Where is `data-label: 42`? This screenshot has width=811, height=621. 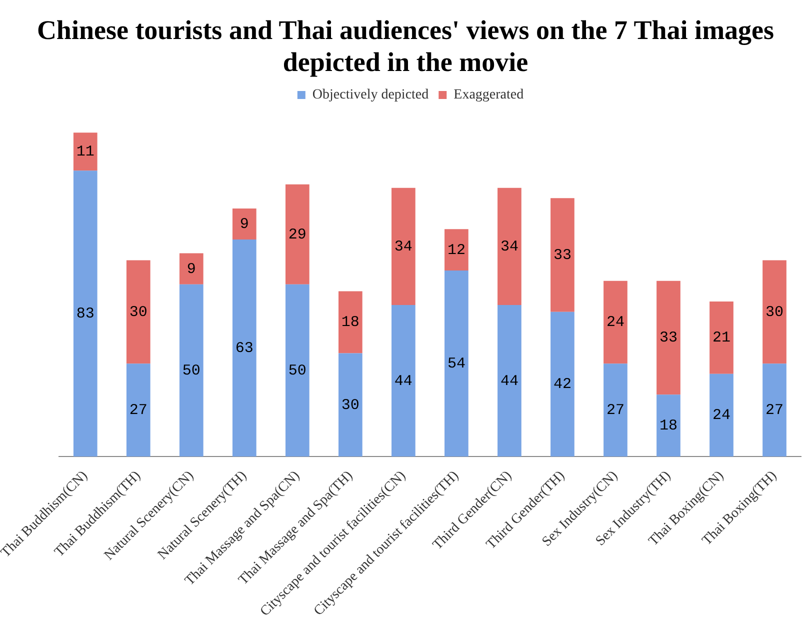
data-label: 42 is located at coordinates (562, 385).